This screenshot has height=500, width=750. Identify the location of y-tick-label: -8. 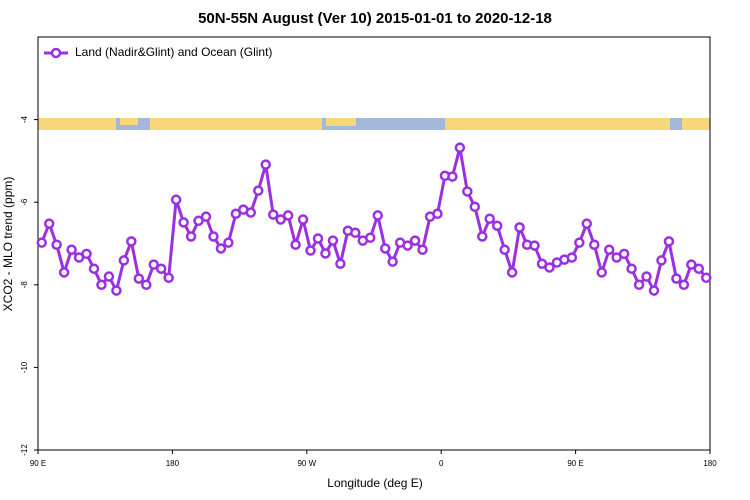
(24, 285).